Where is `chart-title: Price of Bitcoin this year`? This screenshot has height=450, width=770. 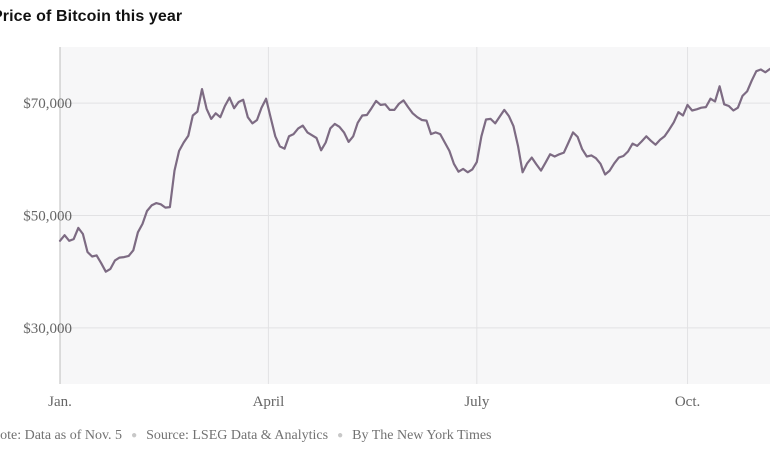
chart-title: Price of Bitcoin this year is located at coordinates (91, 16).